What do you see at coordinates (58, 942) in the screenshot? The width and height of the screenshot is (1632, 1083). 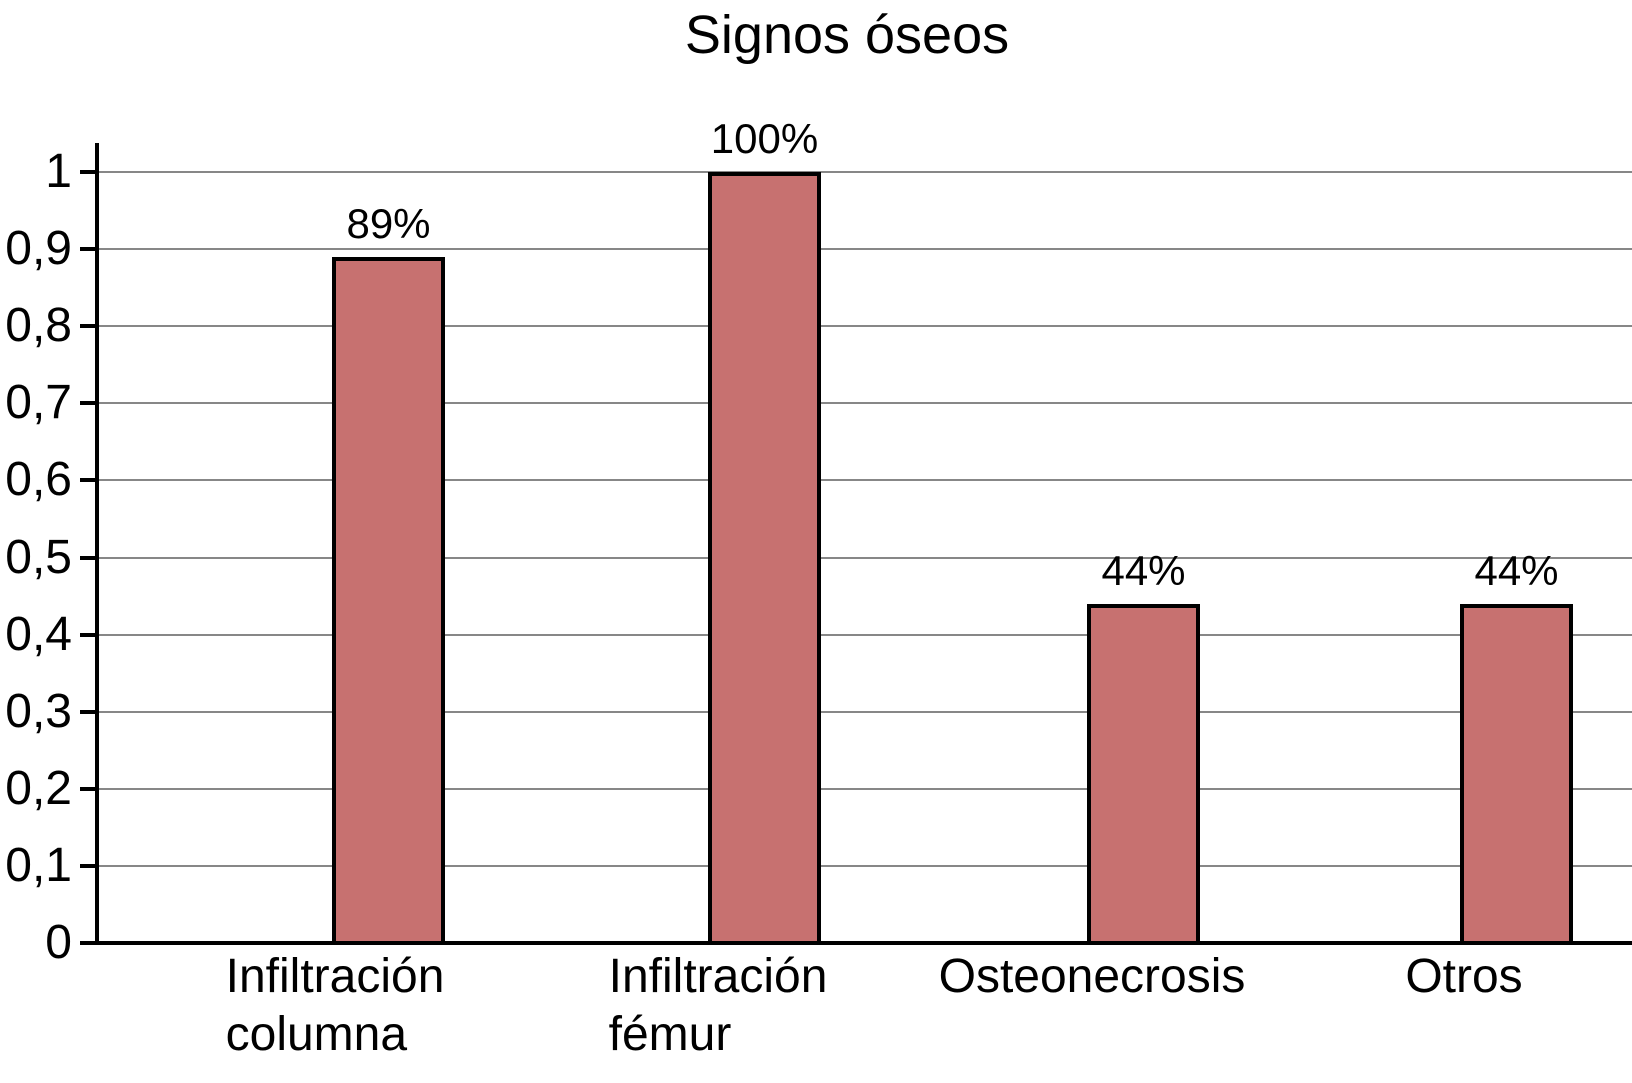 I see `y-tick-label: 0` at bounding box center [58, 942].